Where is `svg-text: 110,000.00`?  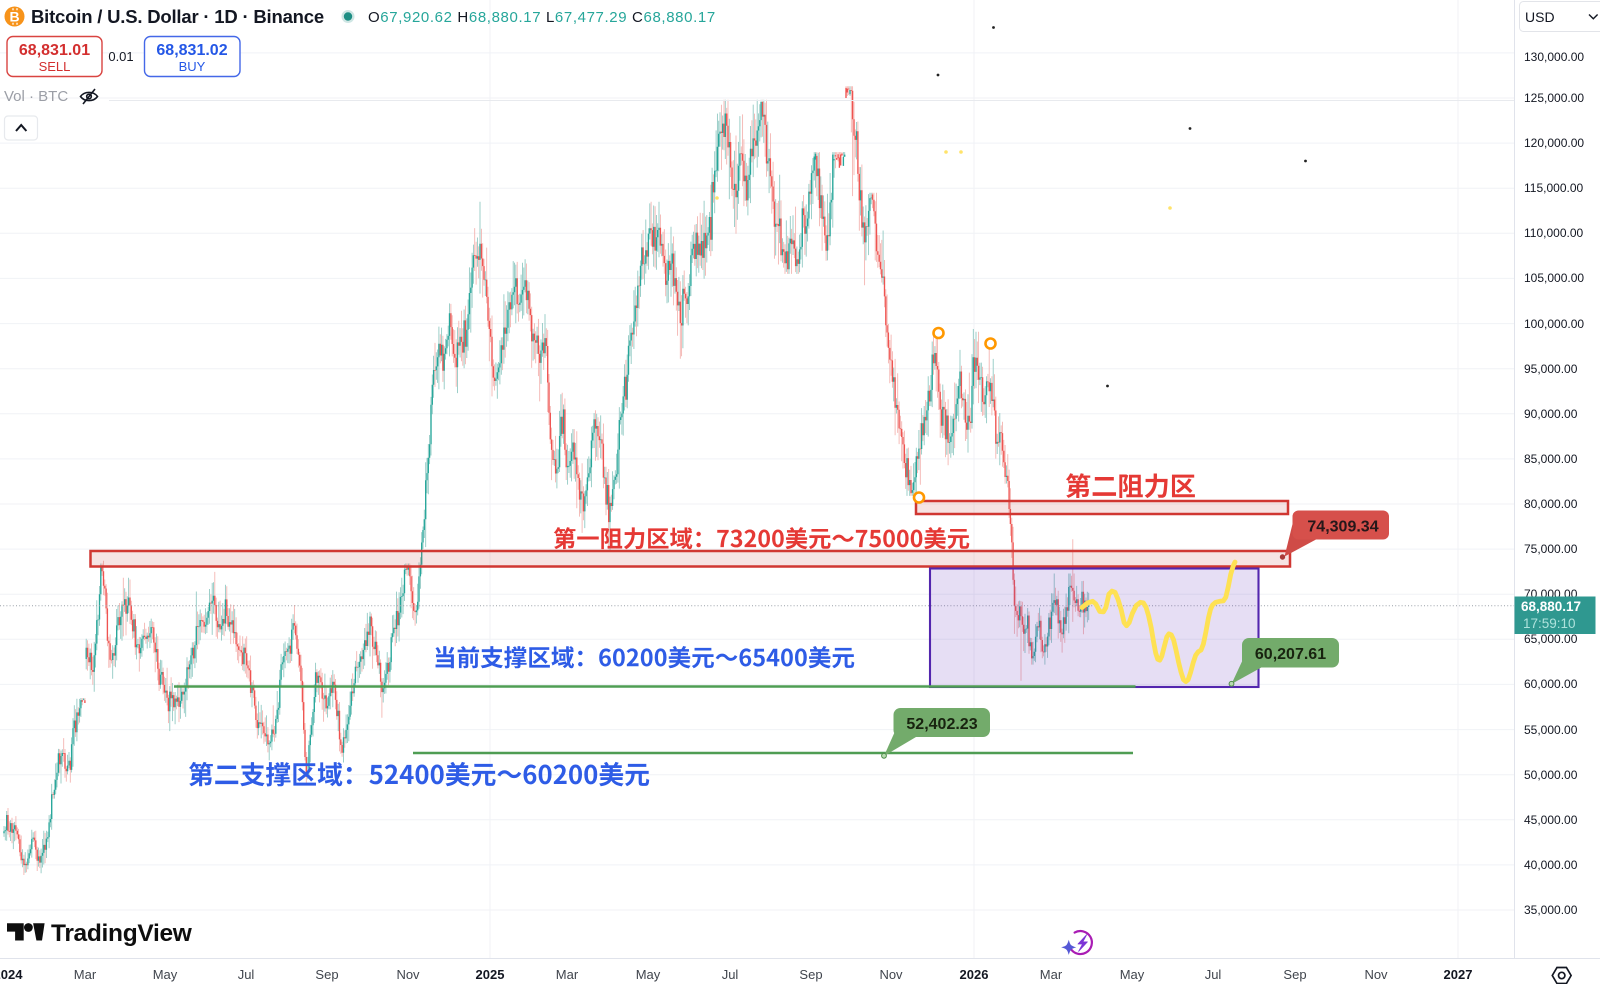
svg-text: 110,000.00 is located at coordinates (1553, 233).